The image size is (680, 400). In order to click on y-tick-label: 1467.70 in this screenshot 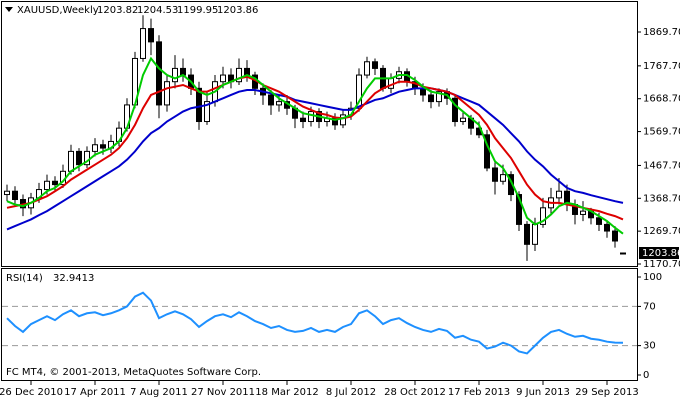, I will do `click(661, 165)`.